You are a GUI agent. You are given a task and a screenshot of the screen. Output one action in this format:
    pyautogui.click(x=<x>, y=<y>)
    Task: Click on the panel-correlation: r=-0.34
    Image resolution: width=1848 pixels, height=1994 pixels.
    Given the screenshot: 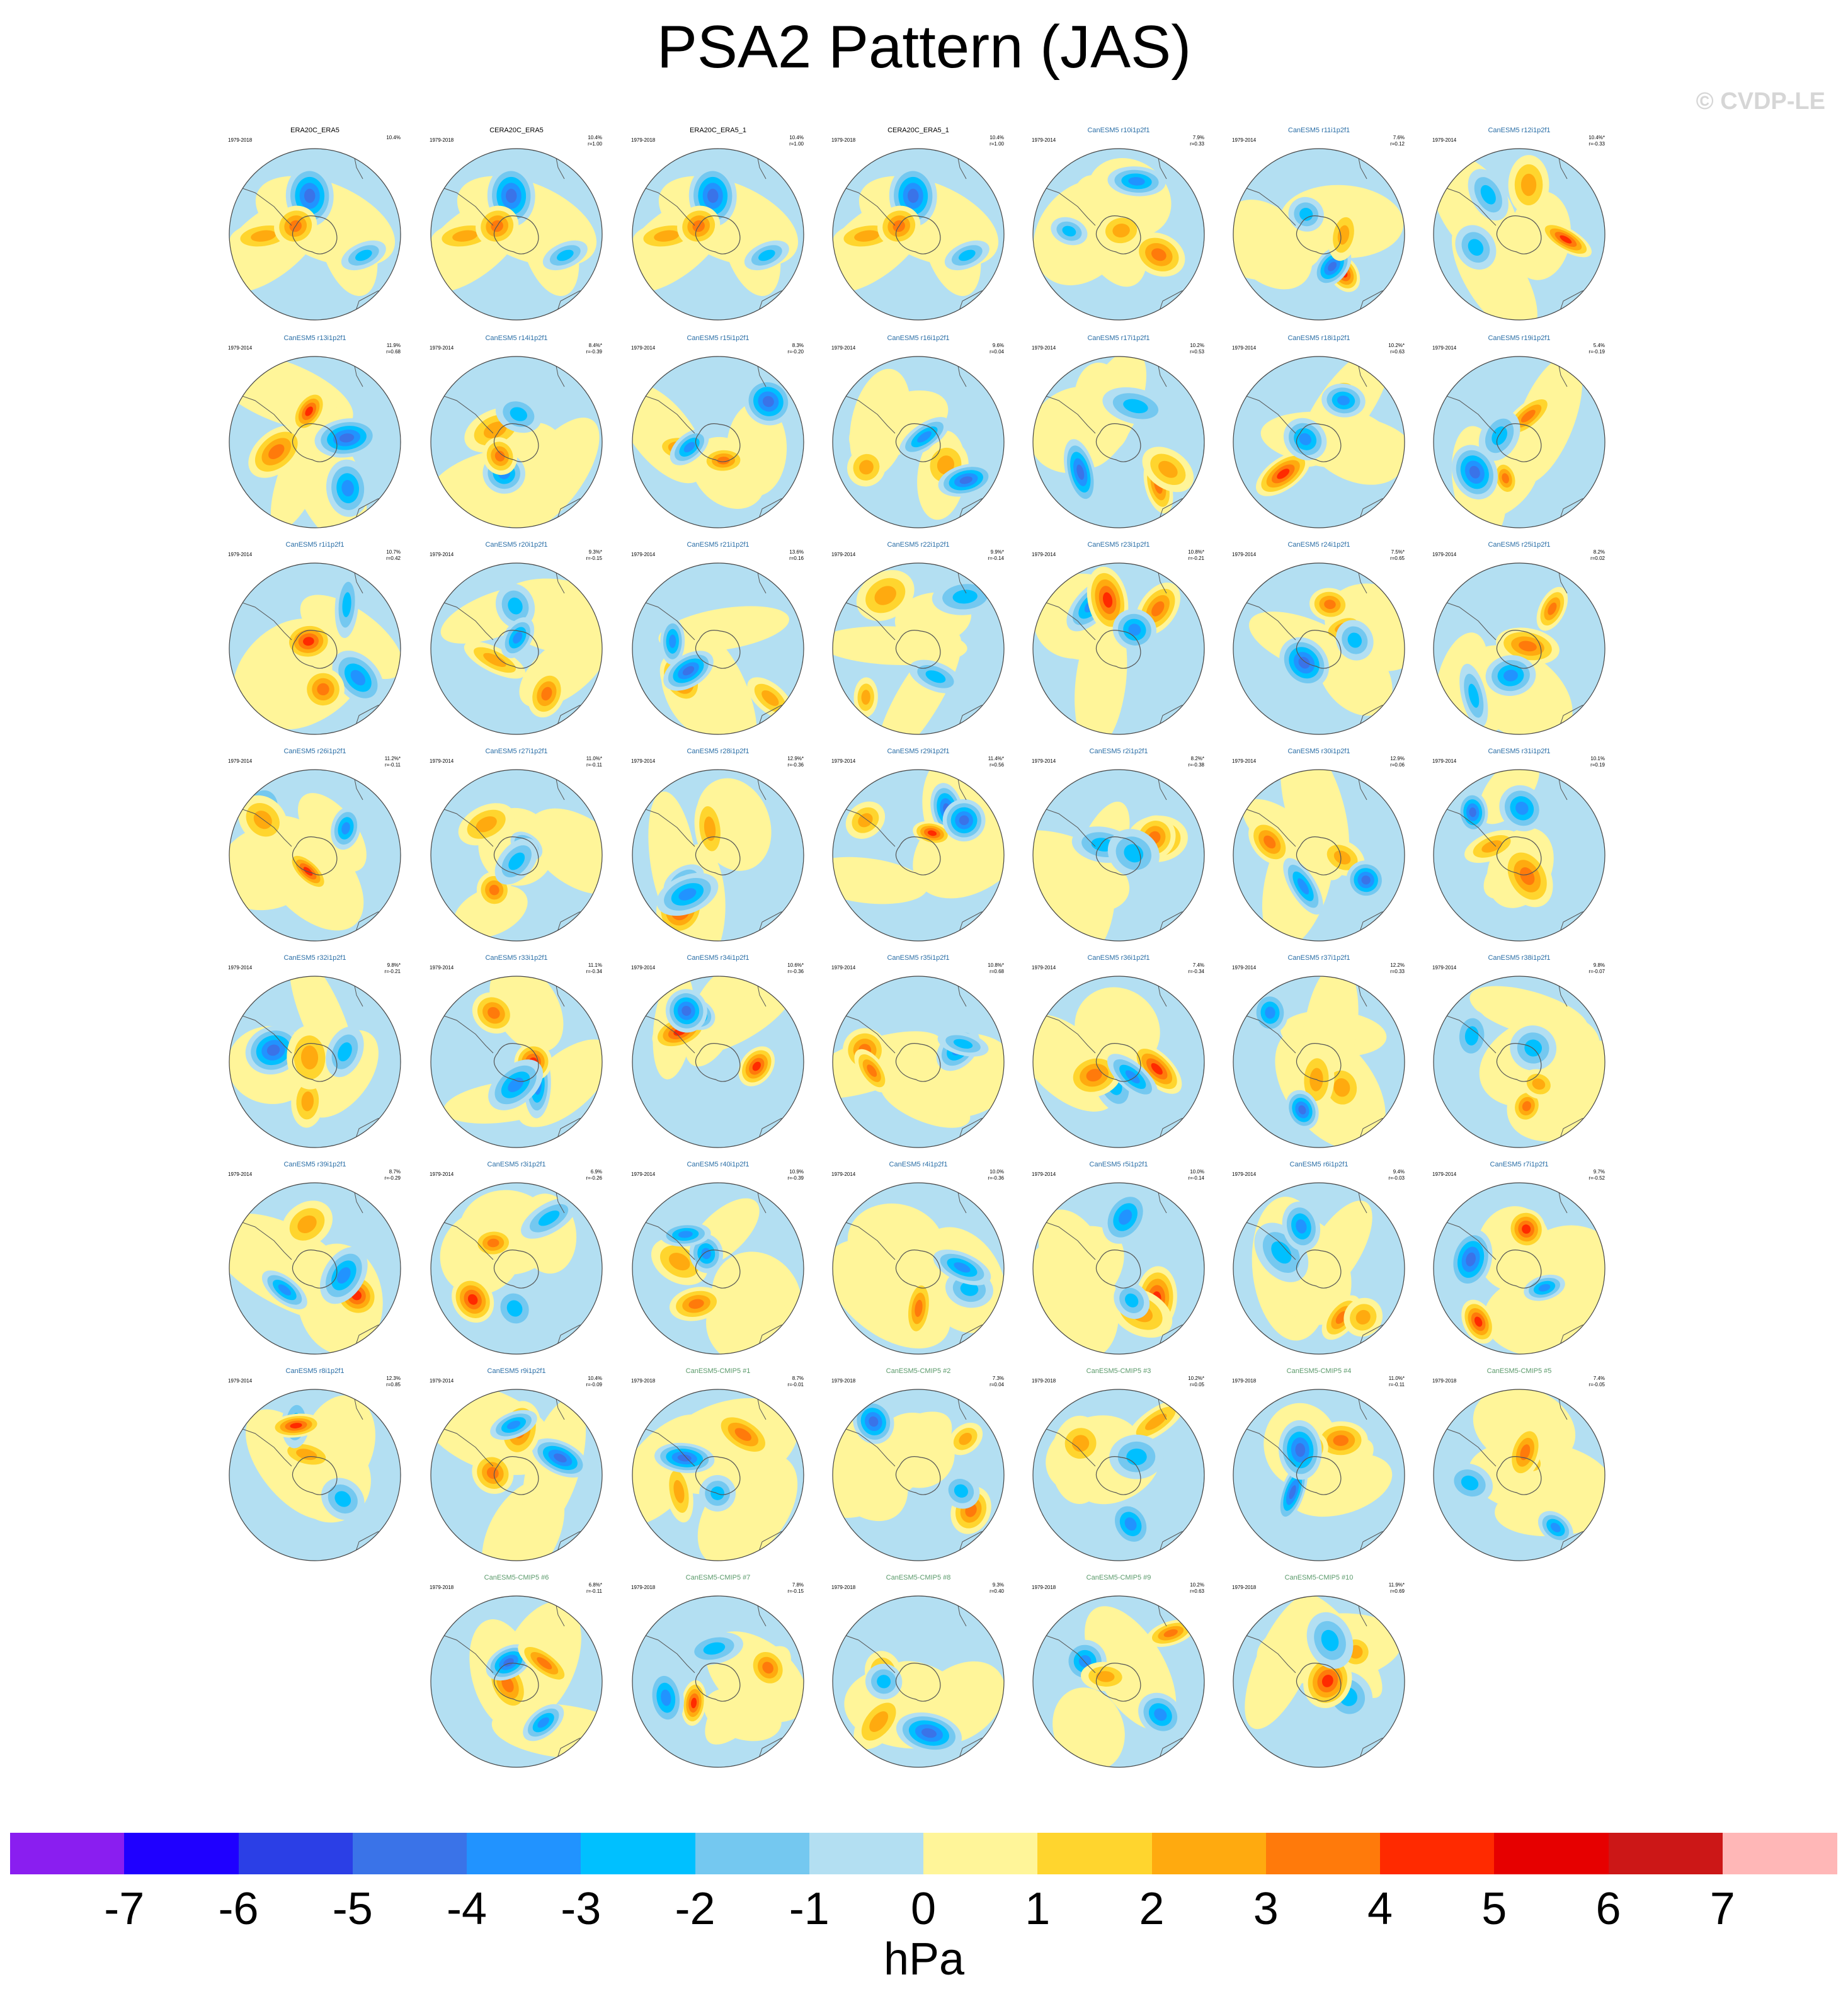 What is the action you would take?
    pyautogui.click(x=594, y=971)
    